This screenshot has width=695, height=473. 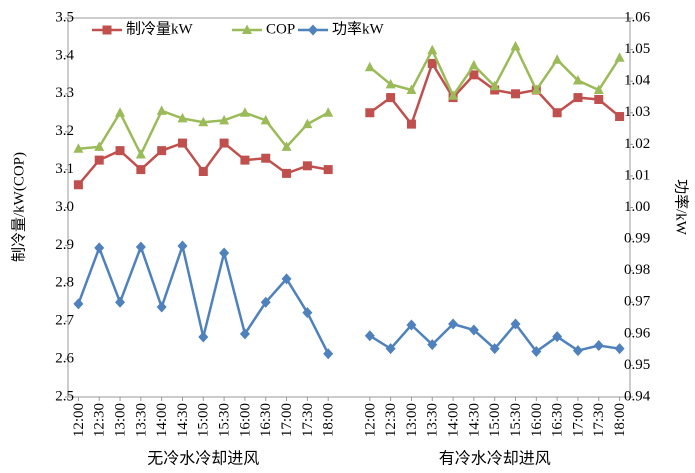 What do you see at coordinates (160, 28) in the screenshot?
I see `legend-label: 制冷量kW` at bounding box center [160, 28].